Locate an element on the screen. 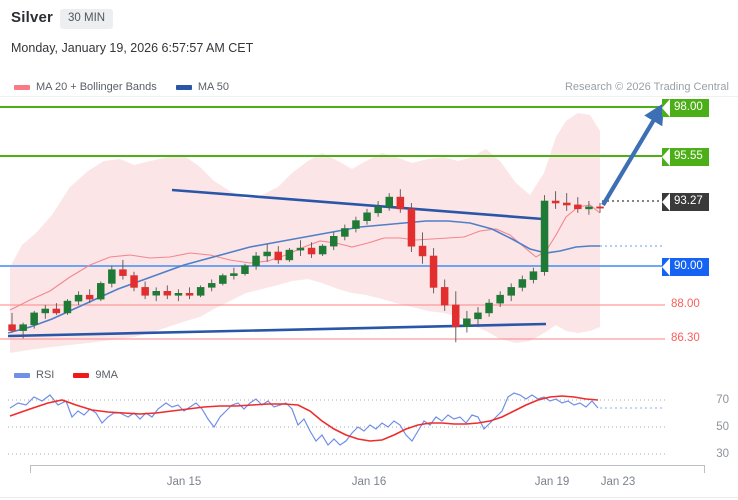 Image resolution: width=738 pixels, height=500 pixels. x-axis-label-jan16: Jan 16 is located at coordinates (369, 482).